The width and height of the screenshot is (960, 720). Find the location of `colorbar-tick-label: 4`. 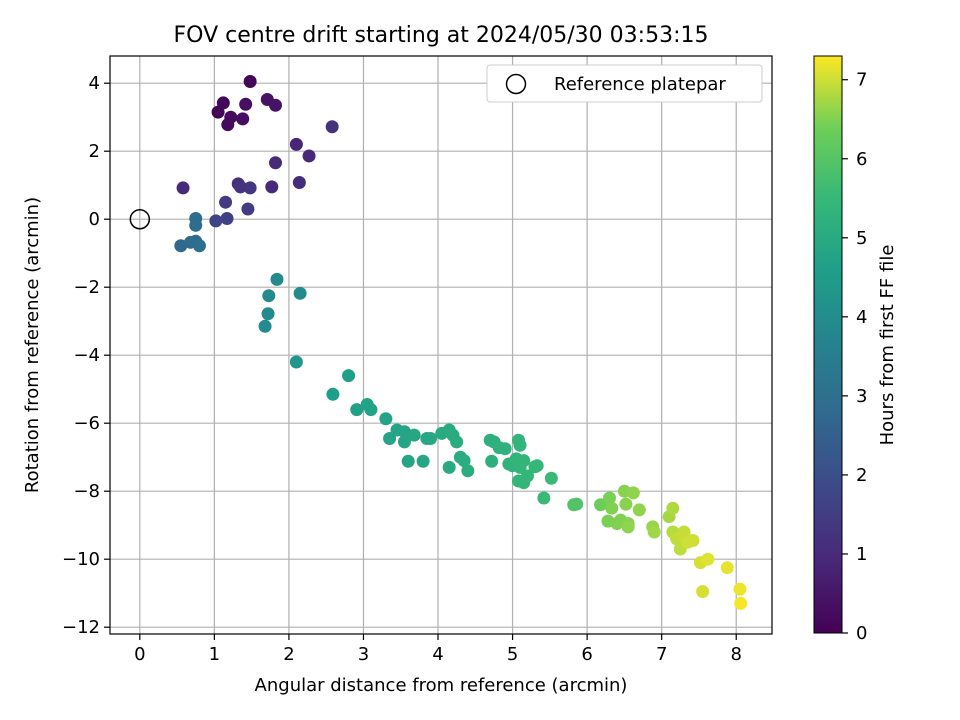

colorbar-tick-label: 4 is located at coordinates (861, 317).